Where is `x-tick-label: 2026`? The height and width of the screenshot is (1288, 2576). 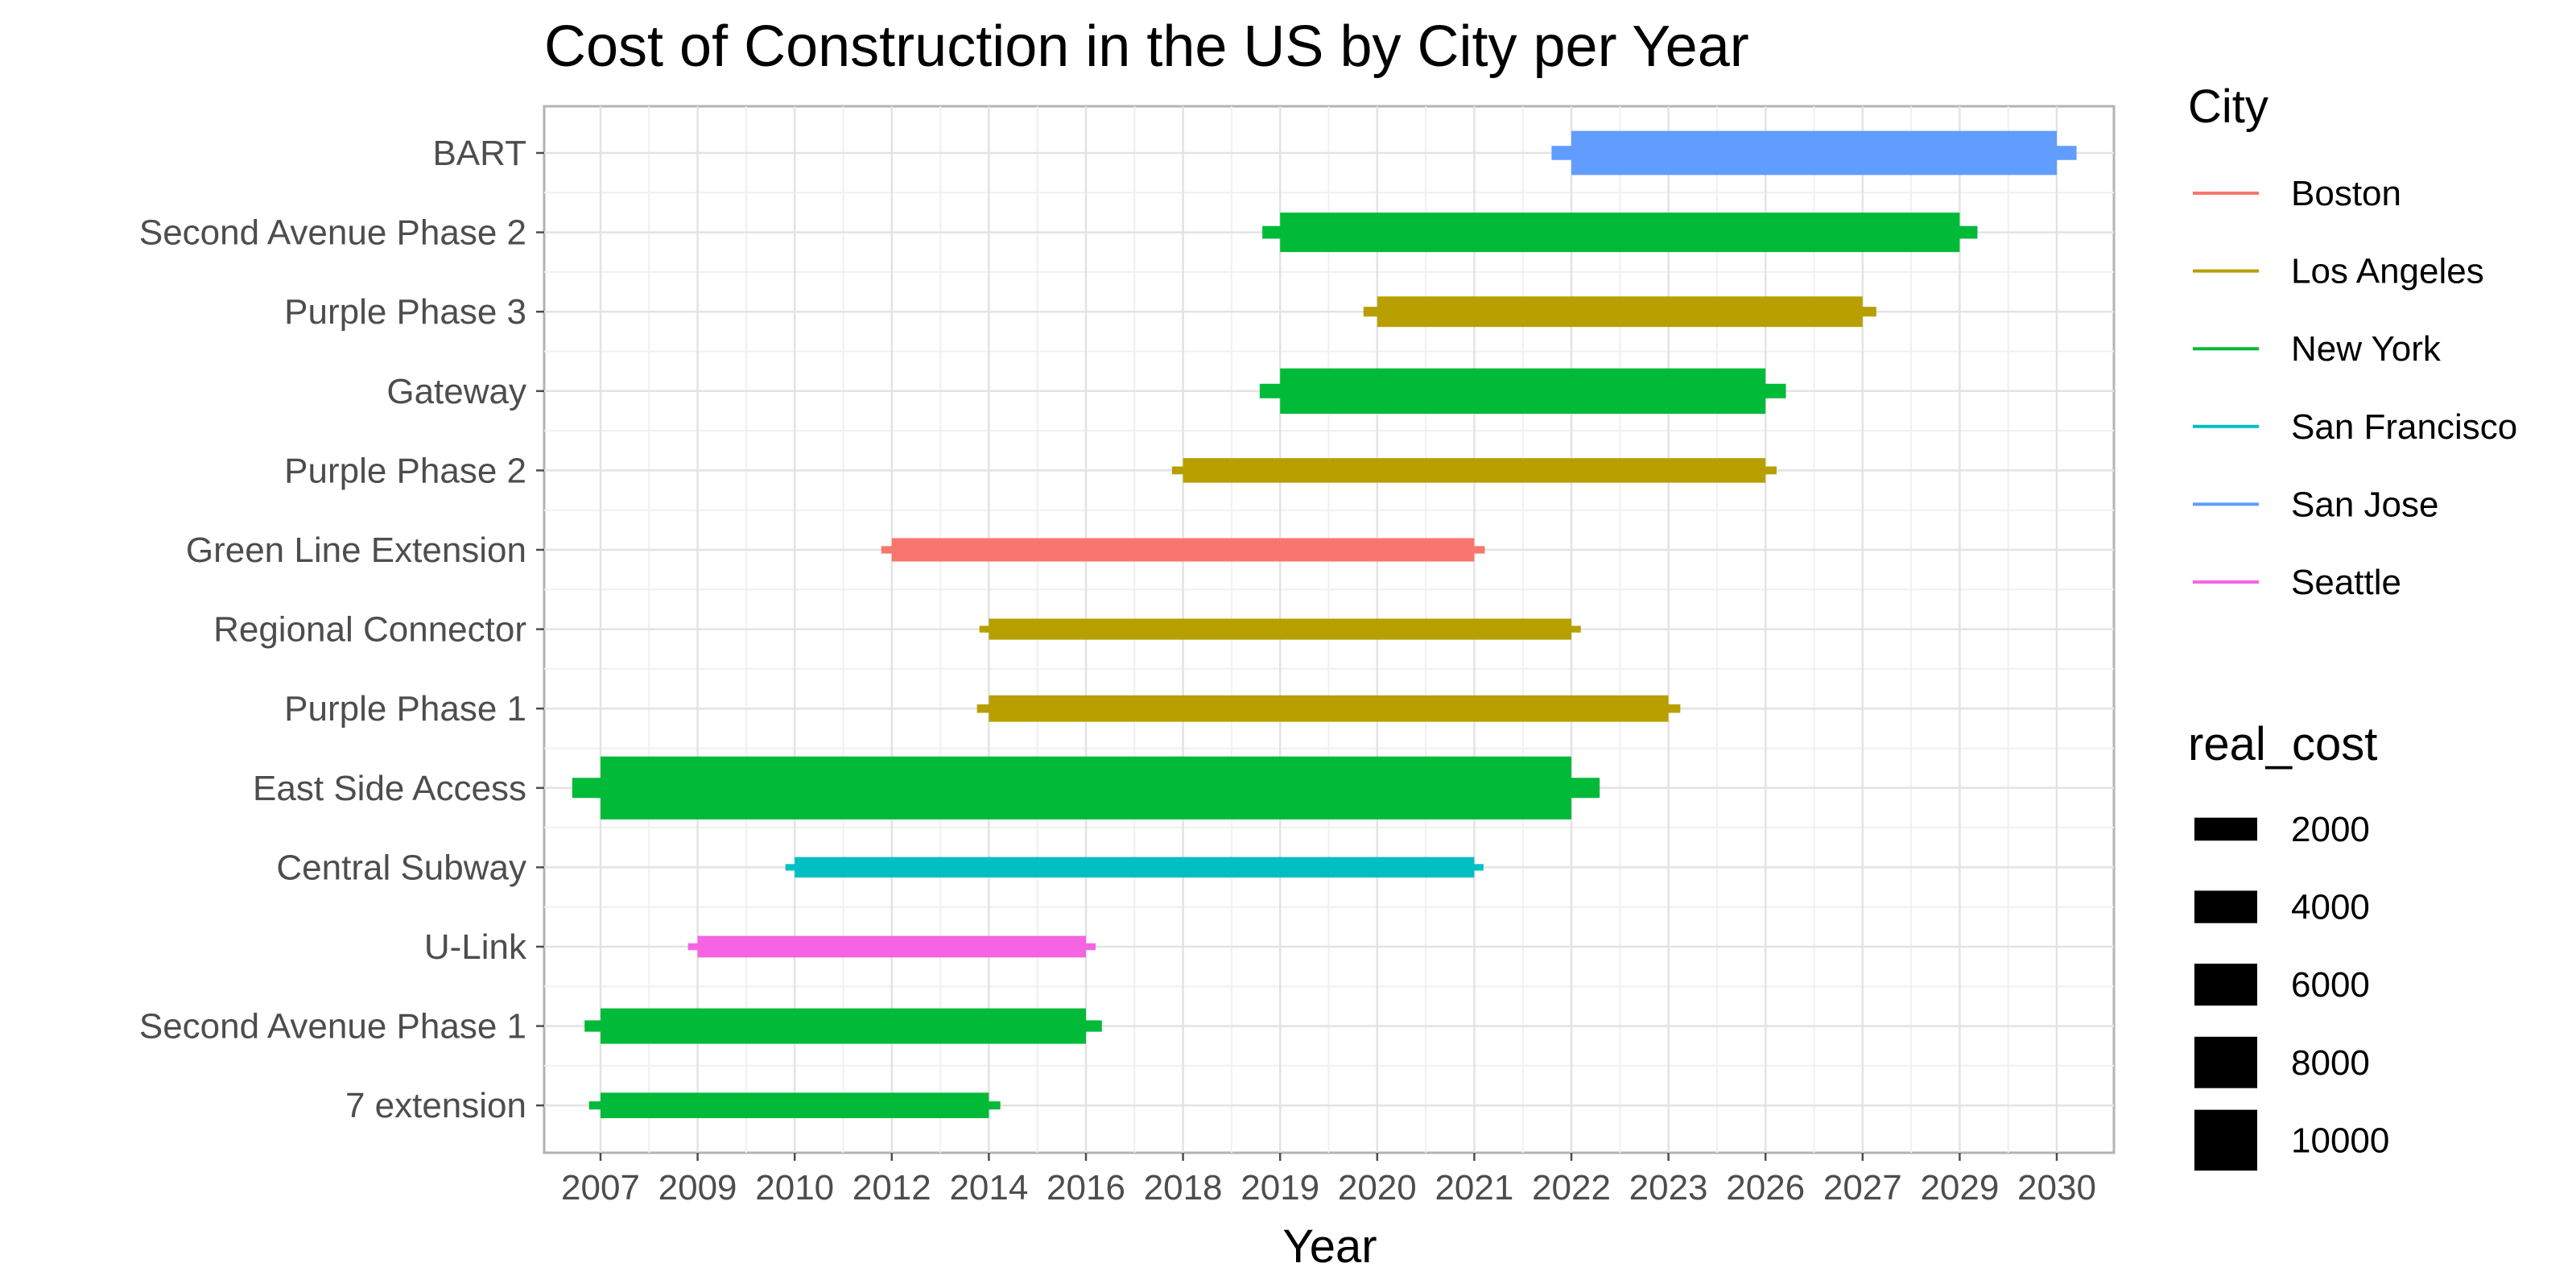
x-tick-label: 2026 is located at coordinates (1766, 1188).